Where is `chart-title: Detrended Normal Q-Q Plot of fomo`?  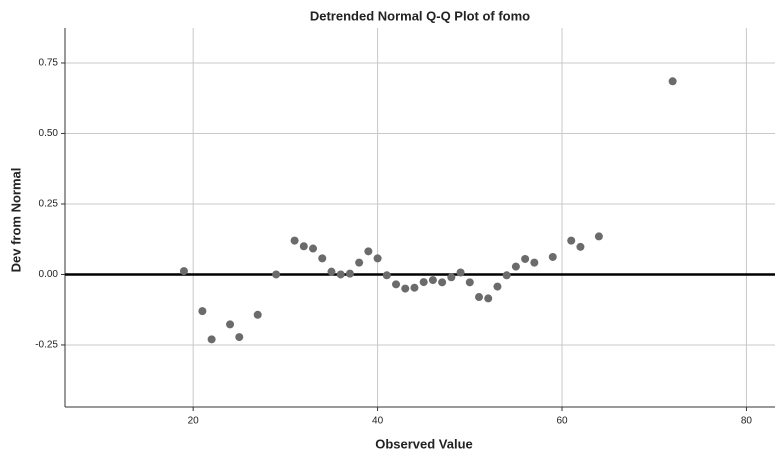
chart-title: Detrended Normal Q-Q Plot of fomo is located at coordinates (420, 15).